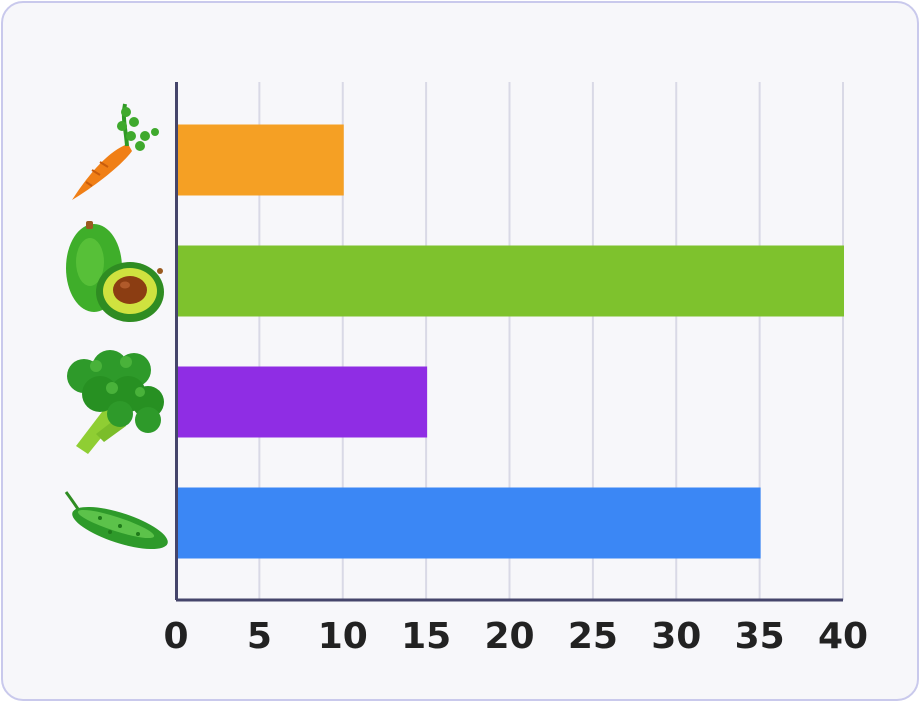 This screenshot has width=924, height=706. I want to click on x-tick-labels: 0 5 10 15 20 25 30 35 40, so click(515, 636).